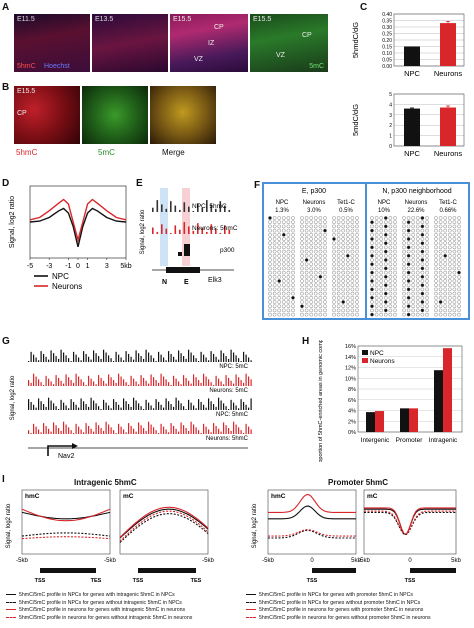 The height and width of the screenshot is (628, 474). Describe the element at coordinates (66, 456) in the screenshot. I see `gene-label: Nav2` at that location.